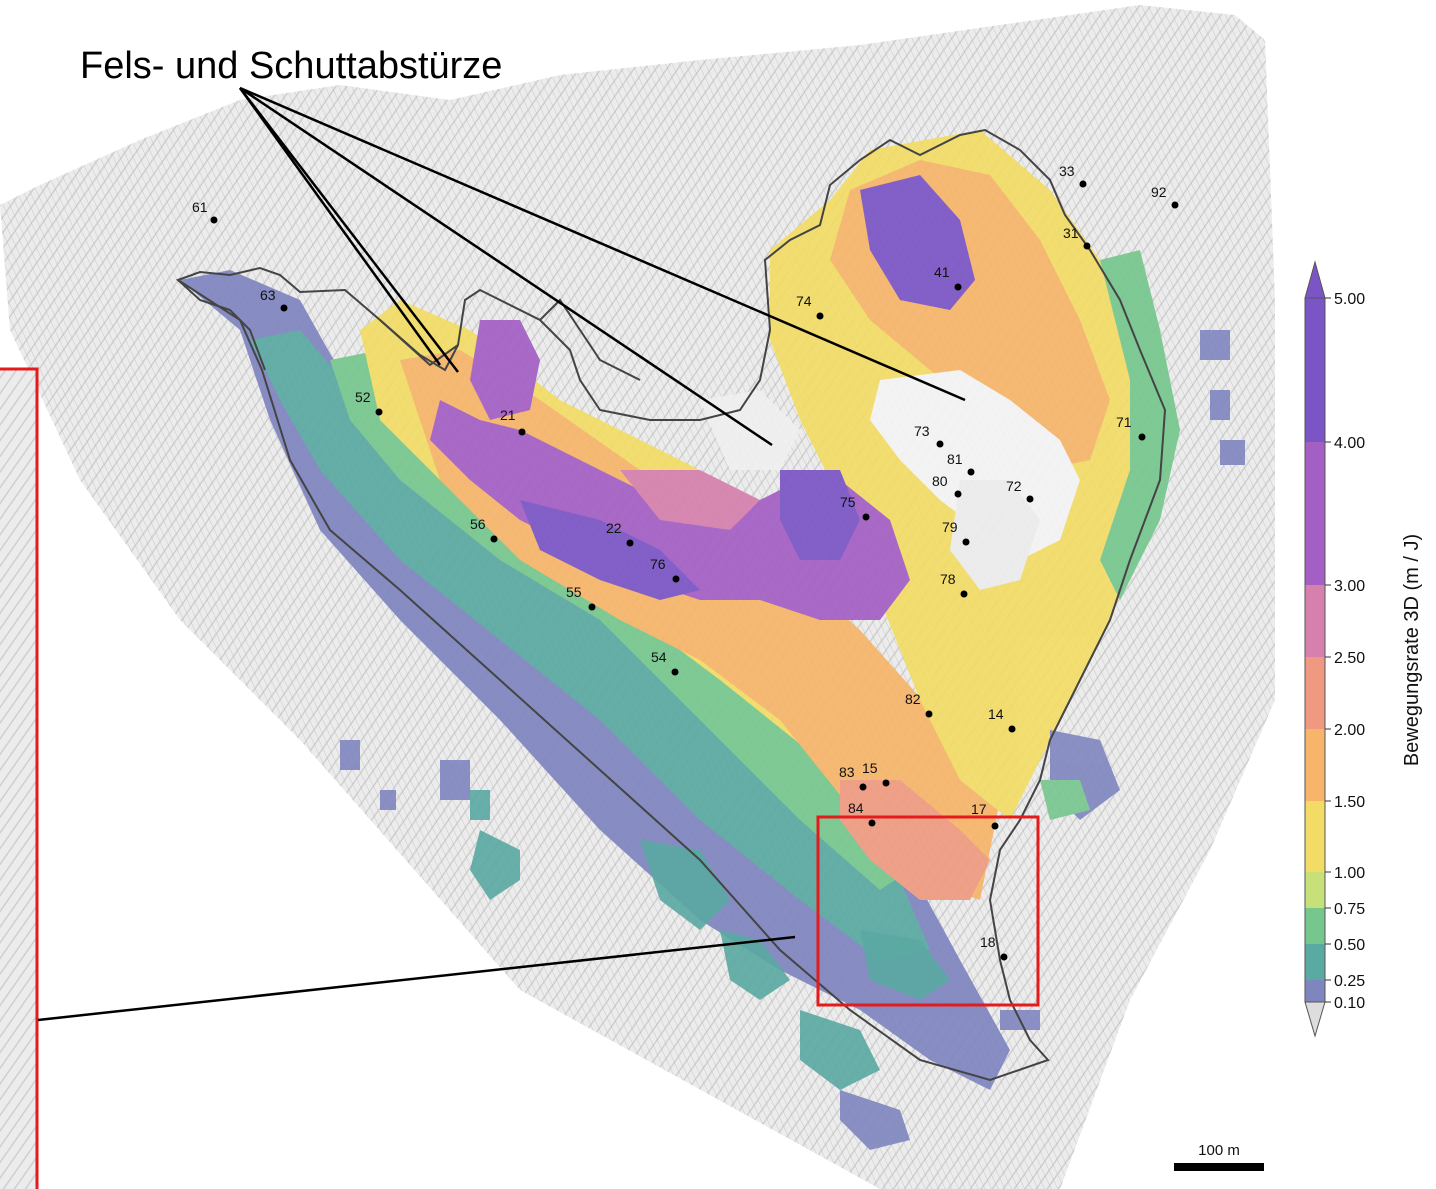 The image size is (1436, 1189). I want to click on scale-bar-label: 100 m, so click(1219, 1150).